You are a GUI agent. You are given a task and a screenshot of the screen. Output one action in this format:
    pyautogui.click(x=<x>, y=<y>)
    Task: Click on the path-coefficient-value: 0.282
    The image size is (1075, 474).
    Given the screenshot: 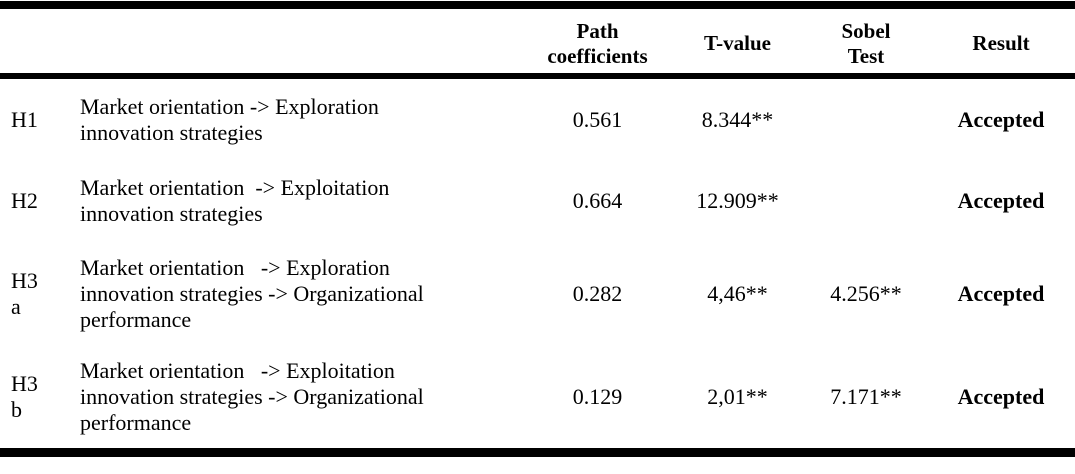 What is the action you would take?
    pyautogui.click(x=597, y=293)
    